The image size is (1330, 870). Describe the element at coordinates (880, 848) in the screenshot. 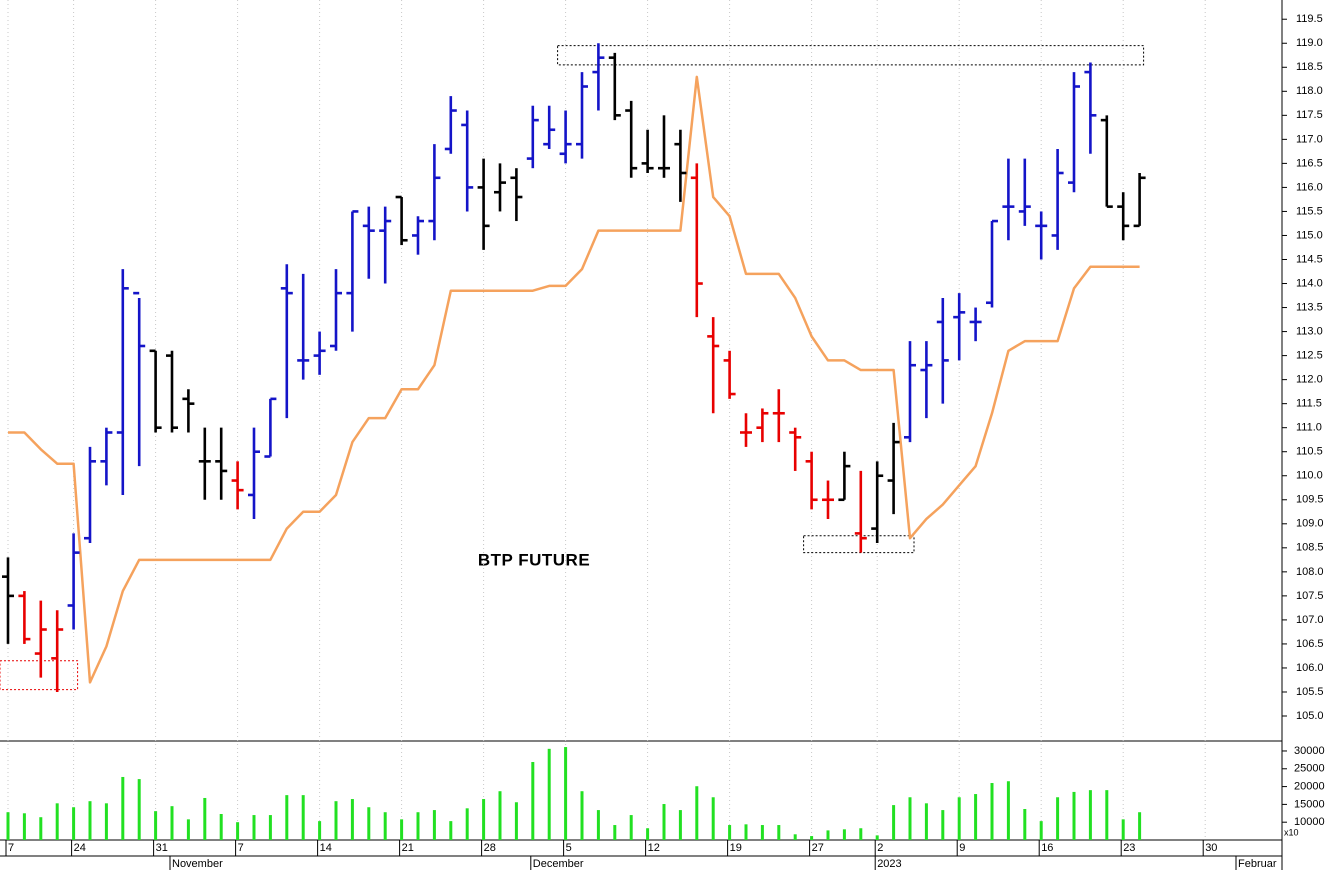

I see `x-tick-label: 2` at that location.